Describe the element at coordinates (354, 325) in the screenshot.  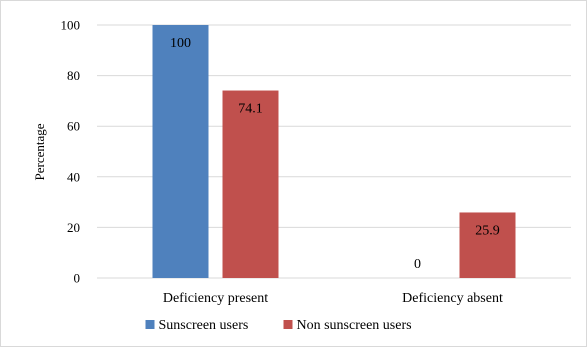
I see `legend-label: Non sunscreen users` at that location.